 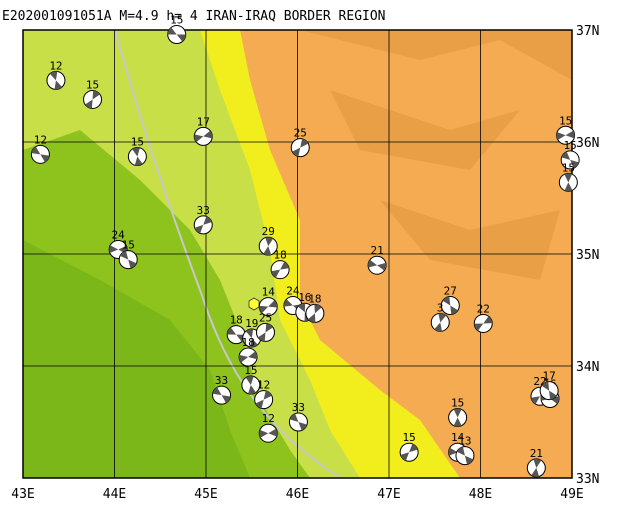 What do you see at coordinates (587, 143) in the screenshot?
I see `lat-label: 36N` at bounding box center [587, 143].